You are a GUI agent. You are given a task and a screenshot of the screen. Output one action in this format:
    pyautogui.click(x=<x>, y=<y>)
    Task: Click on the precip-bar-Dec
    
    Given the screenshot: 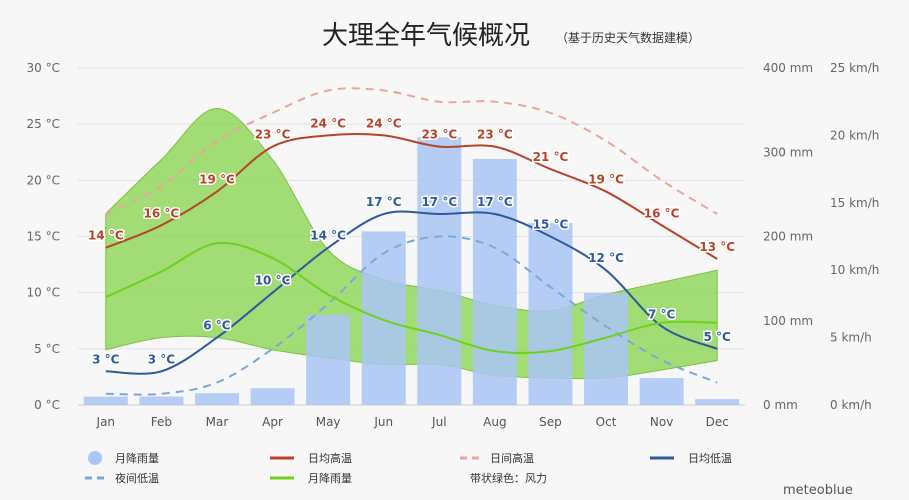 What is the action you would take?
    pyautogui.click(x=717, y=402)
    